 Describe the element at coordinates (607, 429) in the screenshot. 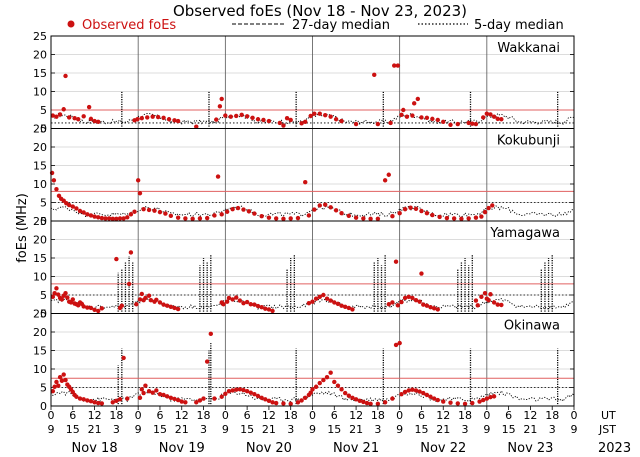

I see `jst-axis-label: JST` at that location.